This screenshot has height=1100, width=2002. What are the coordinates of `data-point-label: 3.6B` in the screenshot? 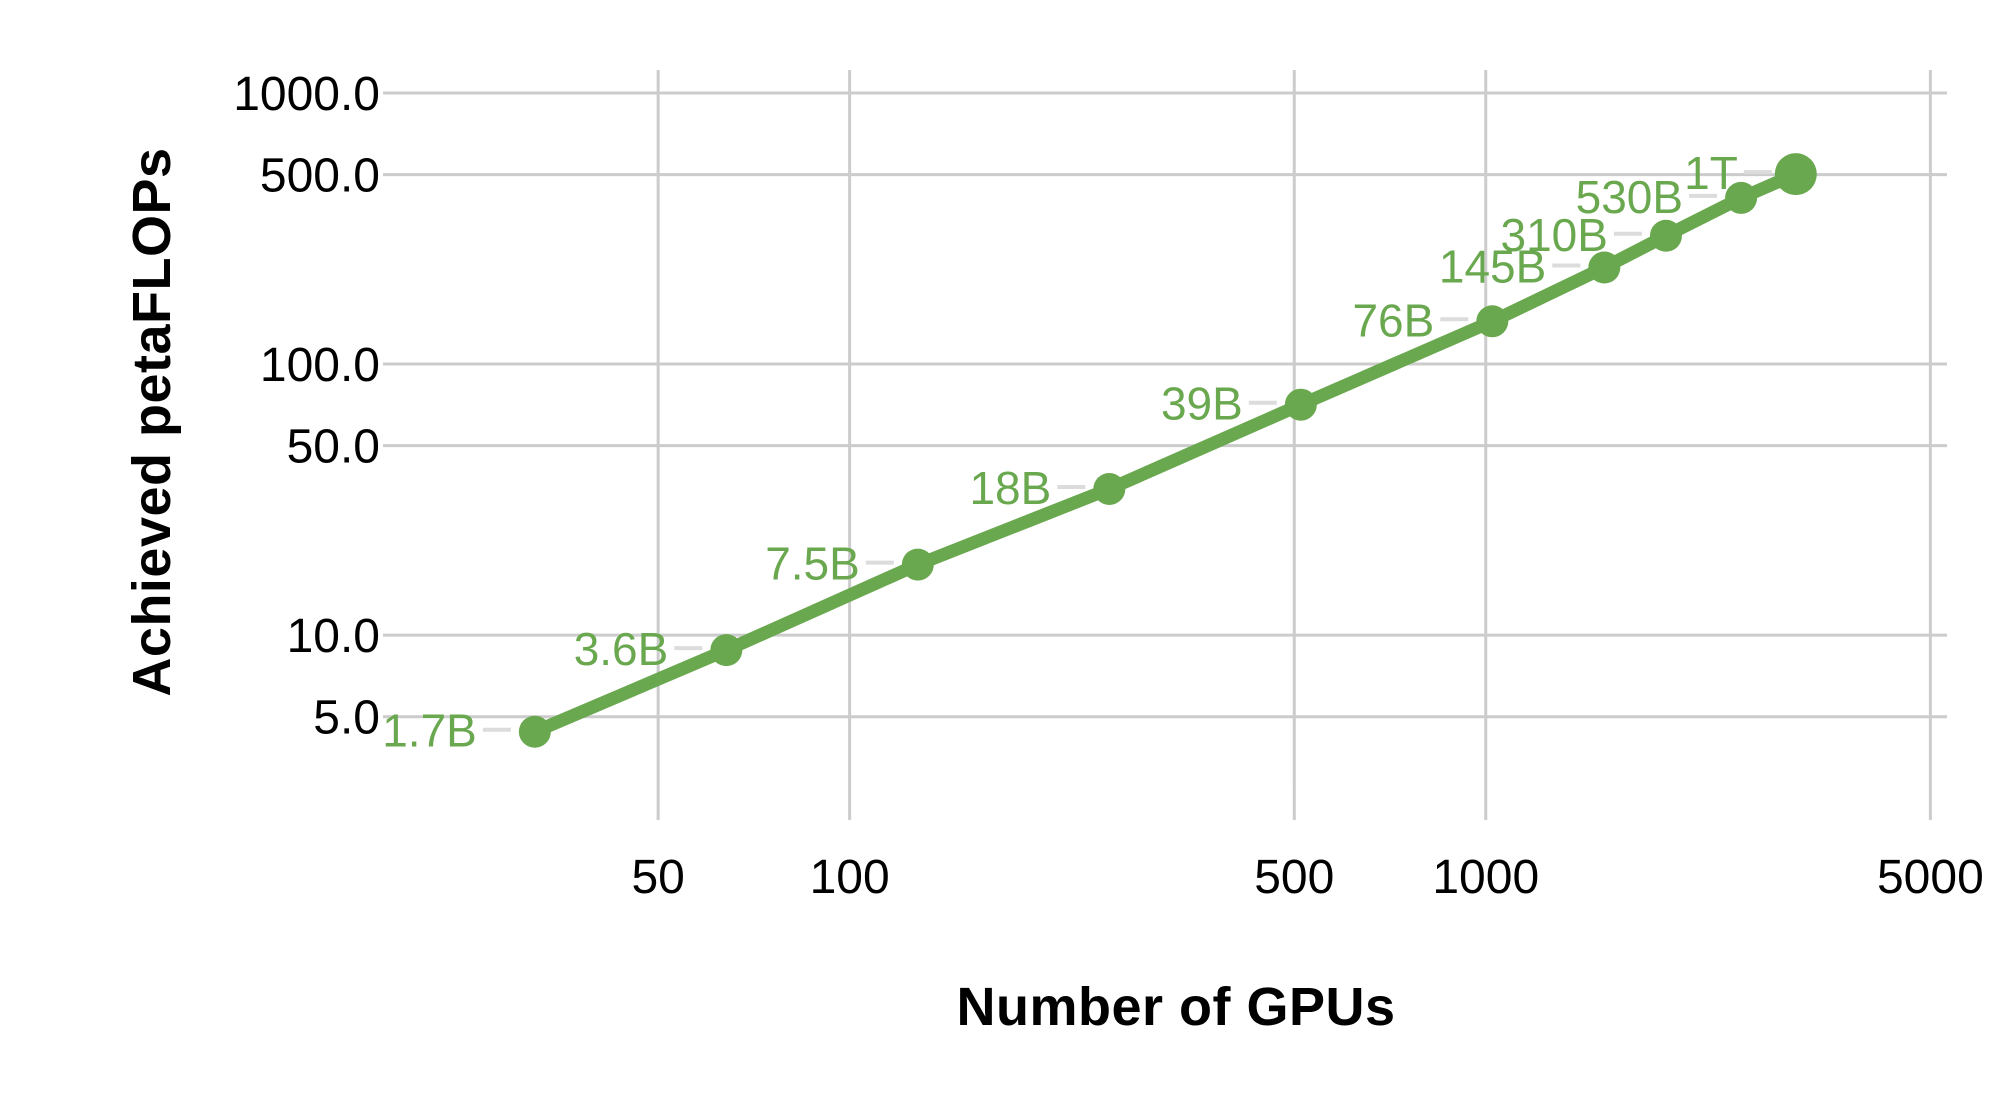 It's located at (621, 649).